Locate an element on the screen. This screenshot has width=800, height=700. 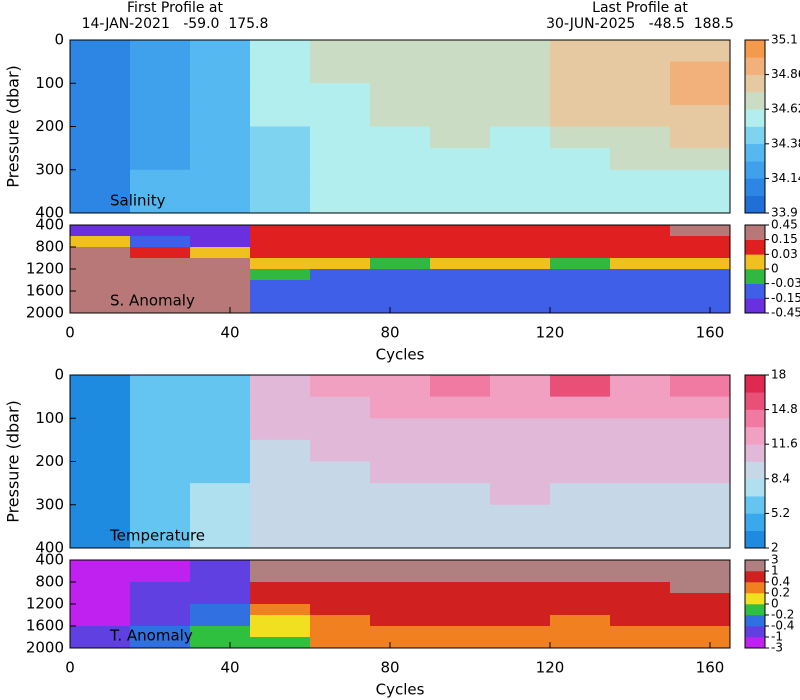
colorbar-tick-label: 0.15 is located at coordinates (784, 239).